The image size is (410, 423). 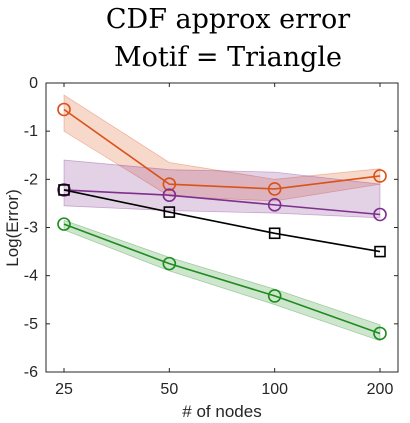 What do you see at coordinates (31, 276) in the screenshot?
I see `y-tick-label-4: -4` at bounding box center [31, 276].